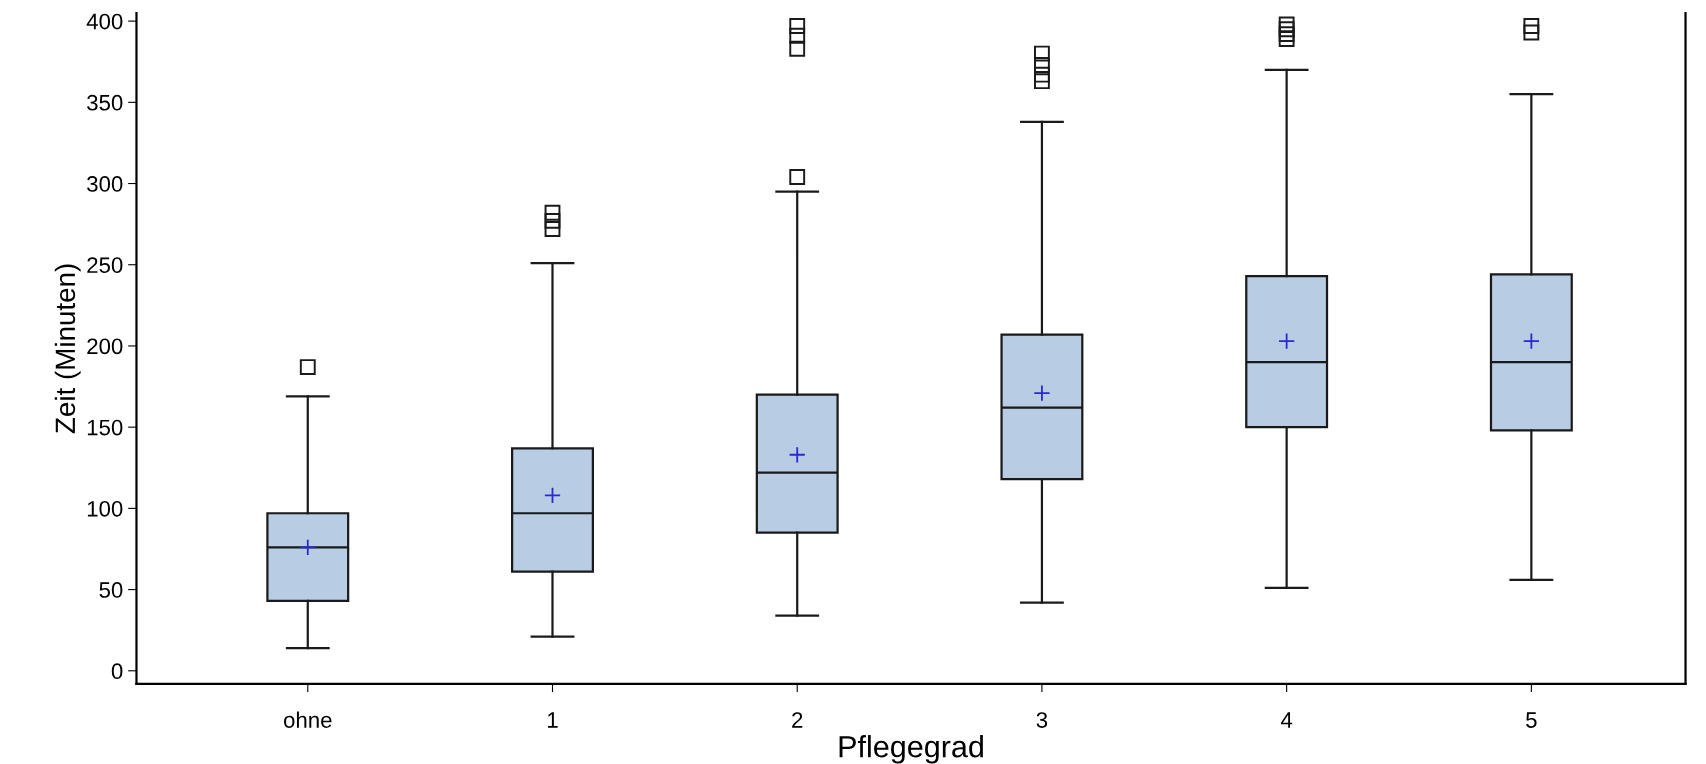  Describe the element at coordinates (105, 184) in the screenshot. I see `y-tick-label: 300` at that location.